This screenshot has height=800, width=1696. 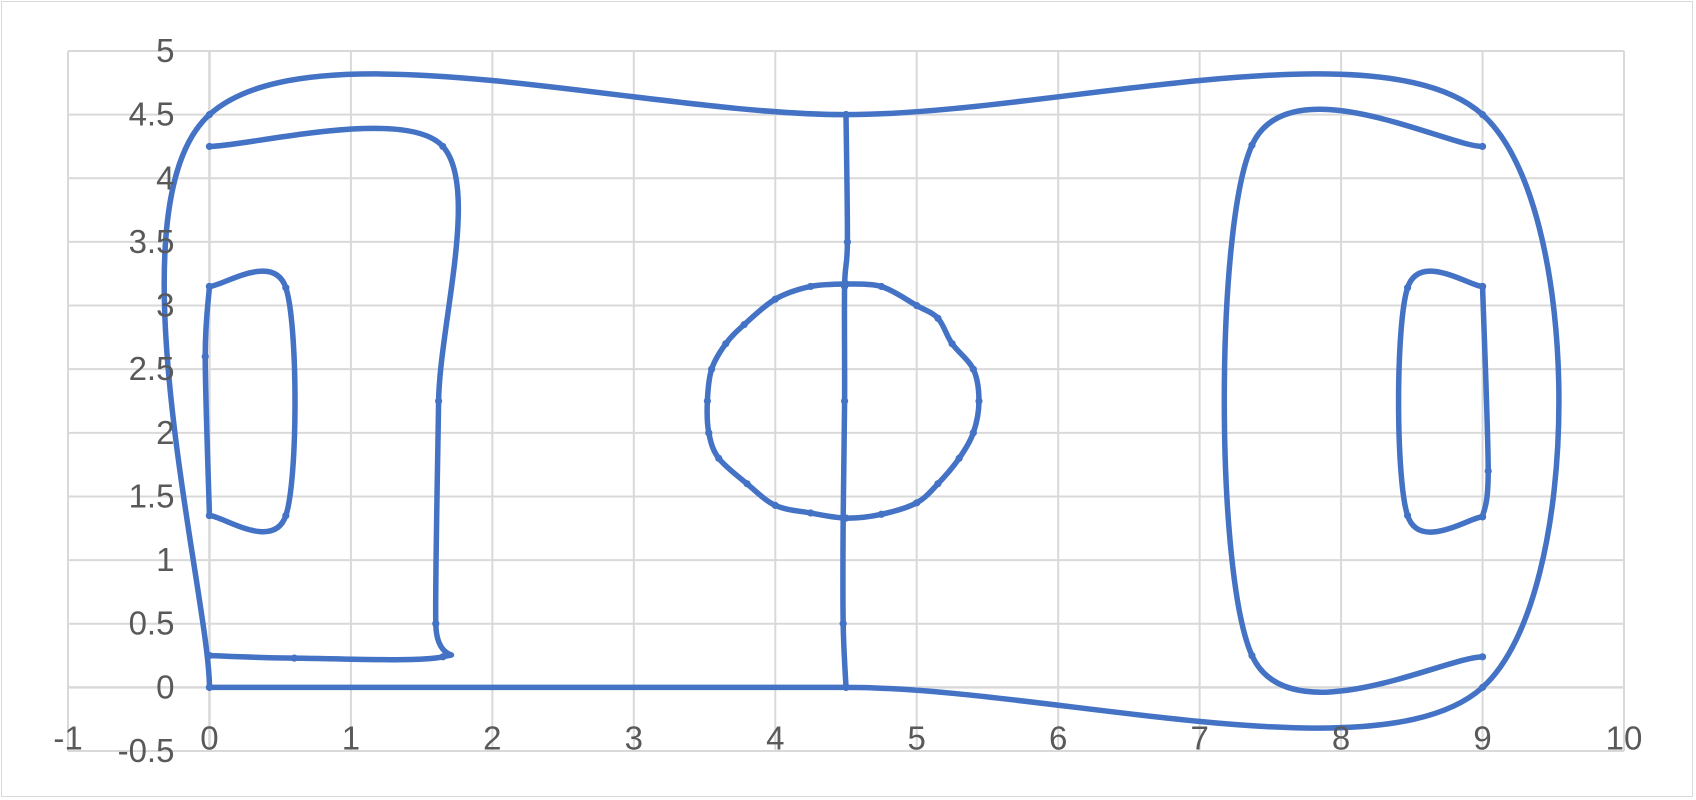 I want to click on y-tick-label: 1.5, so click(x=152, y=495).